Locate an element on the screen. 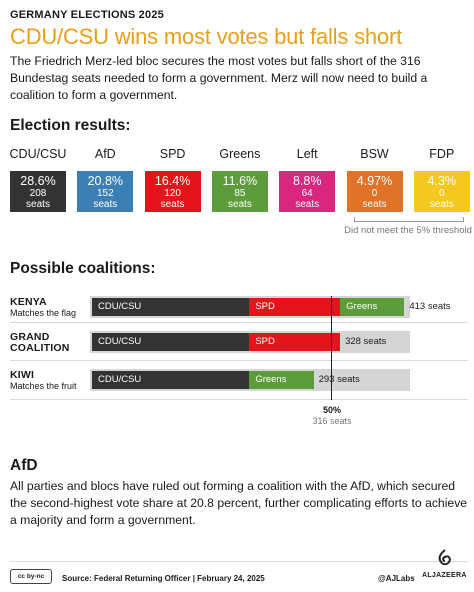  party-name: BSW is located at coordinates (374, 154).